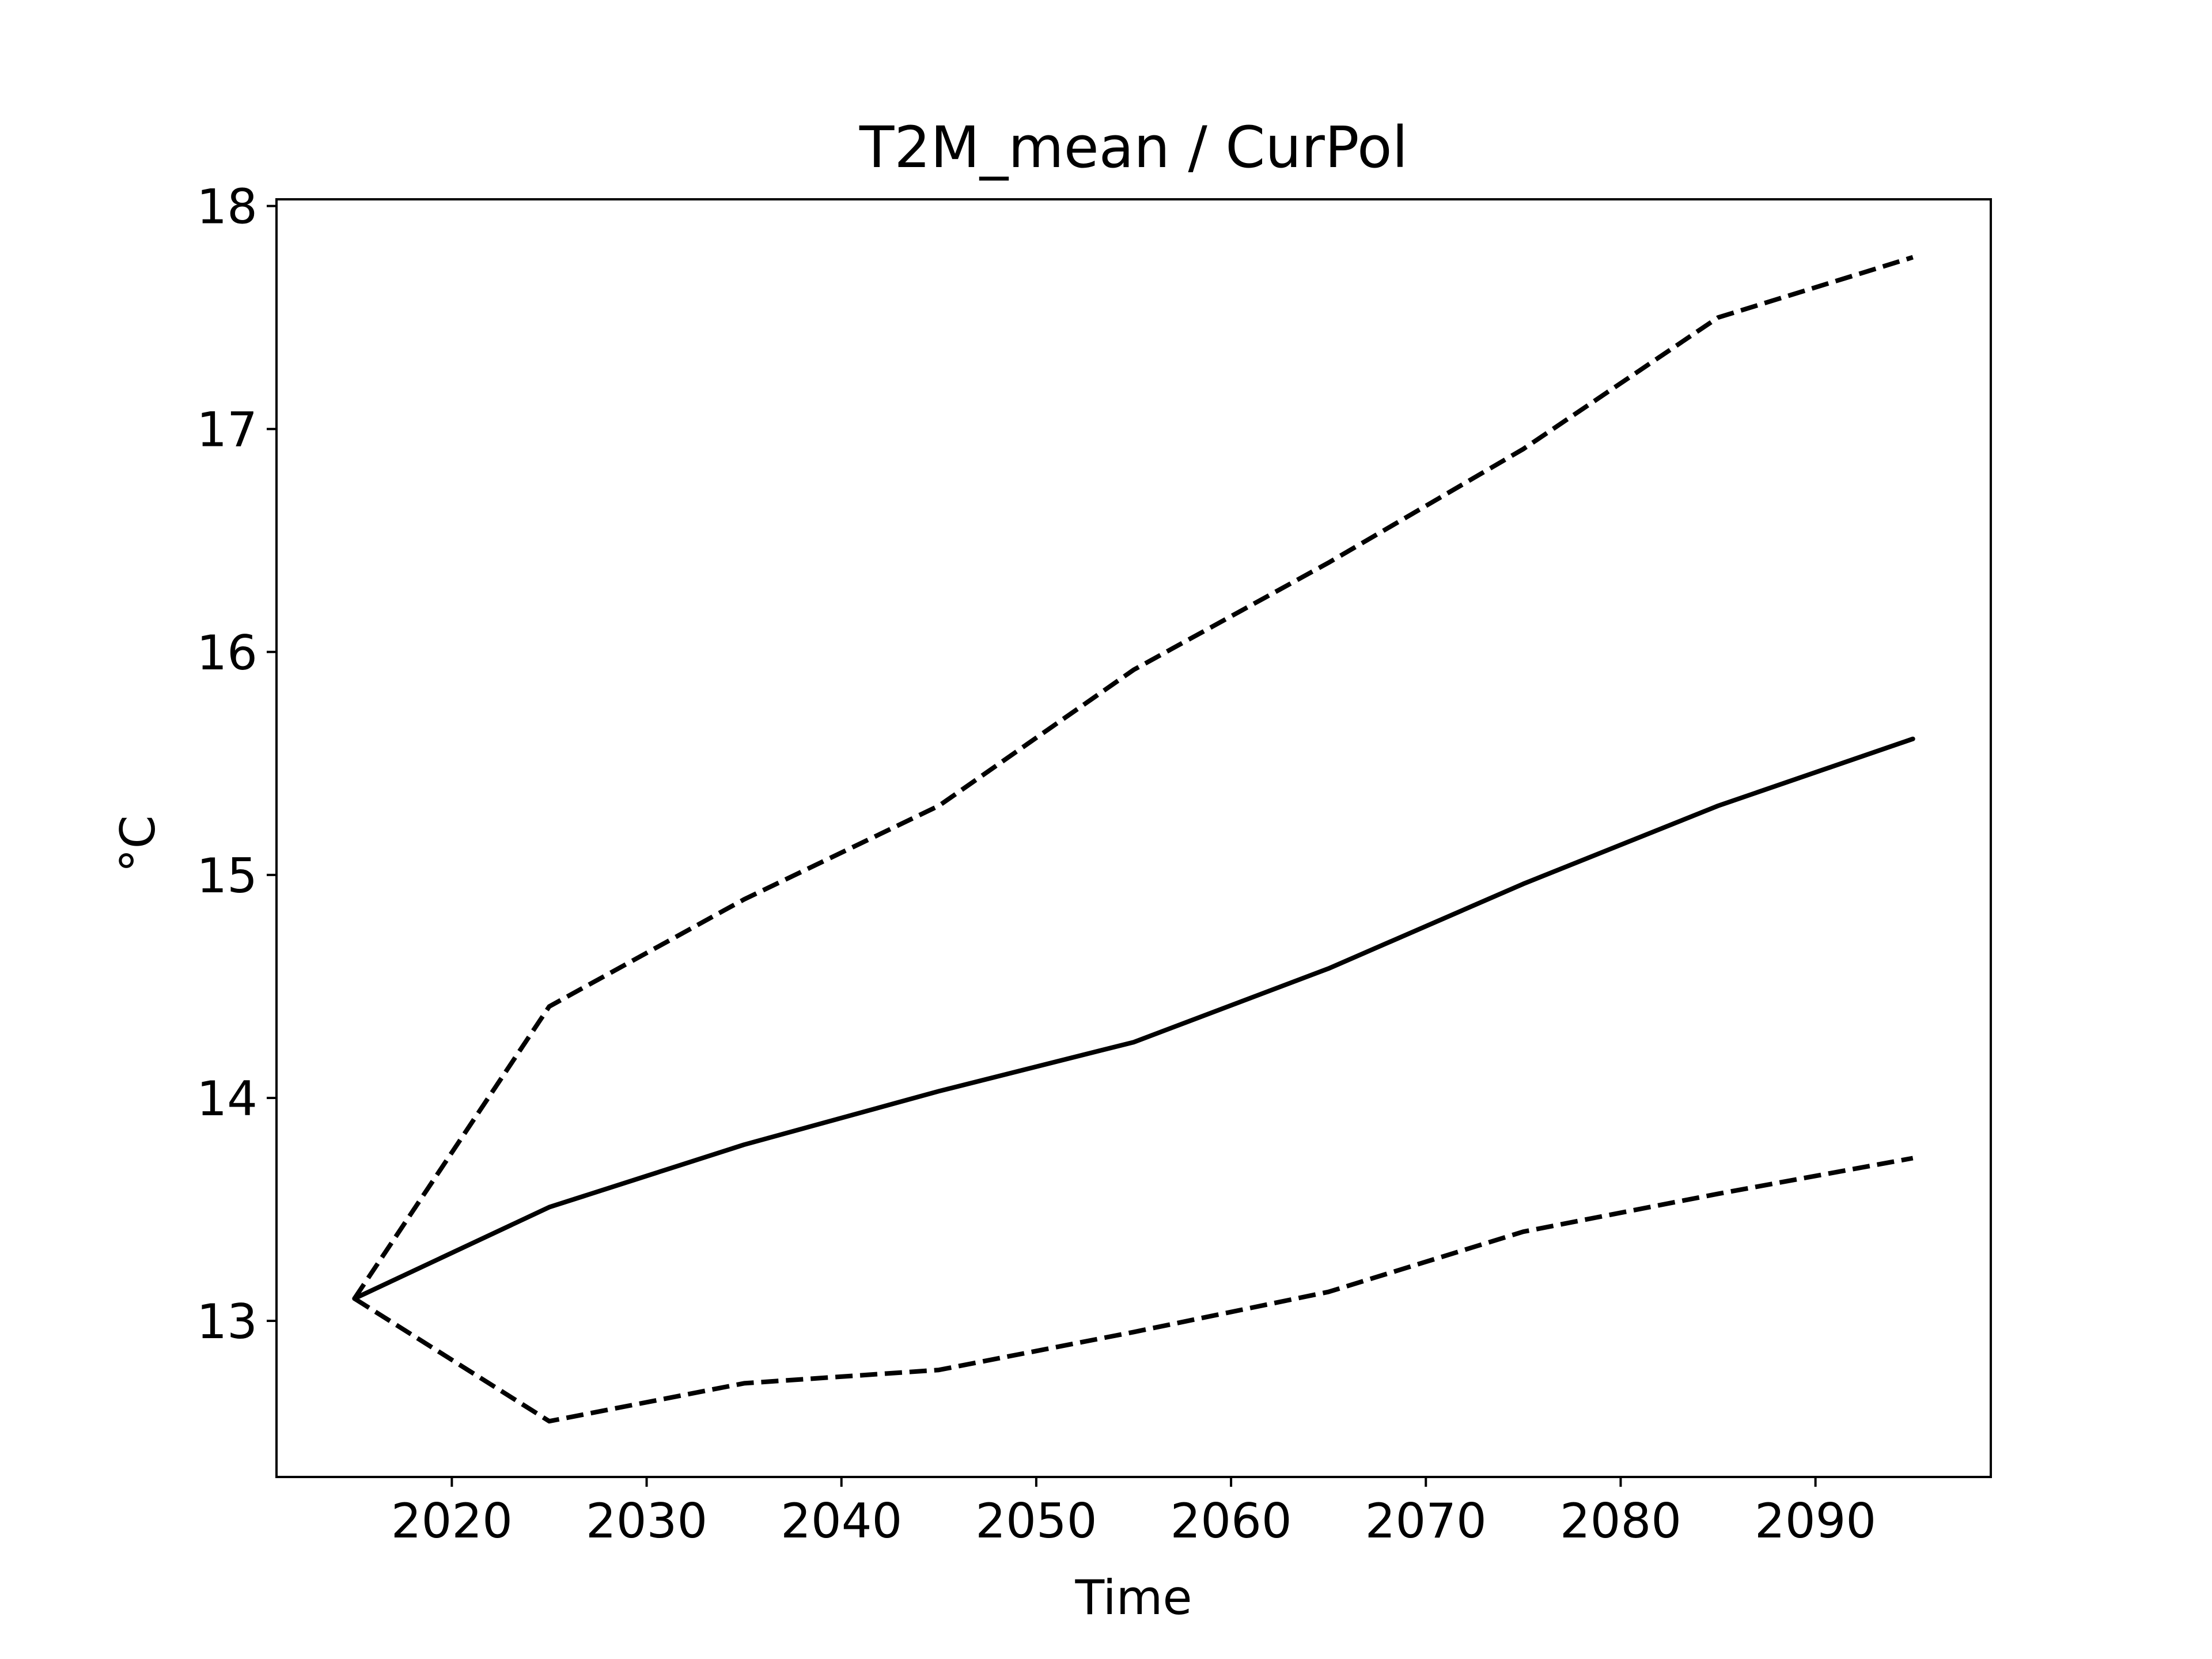 The width and height of the screenshot is (2212, 1659). Describe the element at coordinates (1620, 1521) in the screenshot. I see `x-tick-label: 2080` at that location.